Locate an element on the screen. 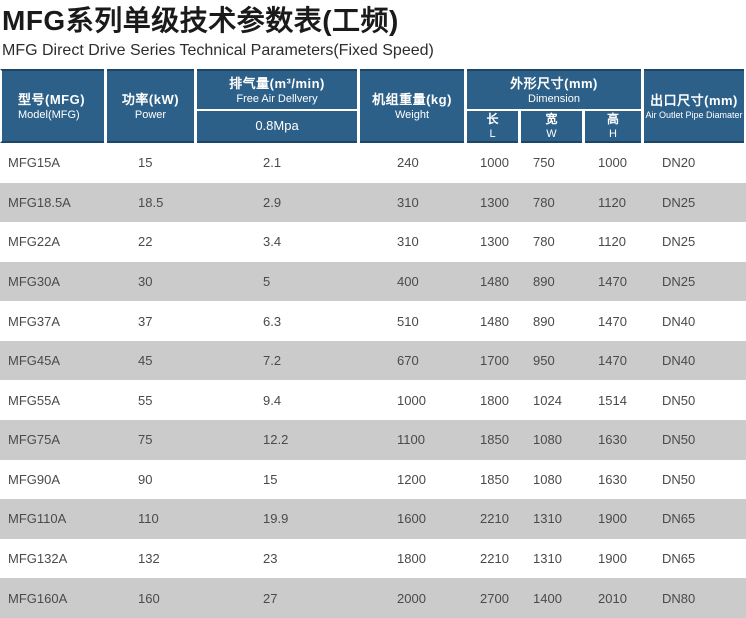  cell-outlet: DN65 is located at coordinates (679, 519).